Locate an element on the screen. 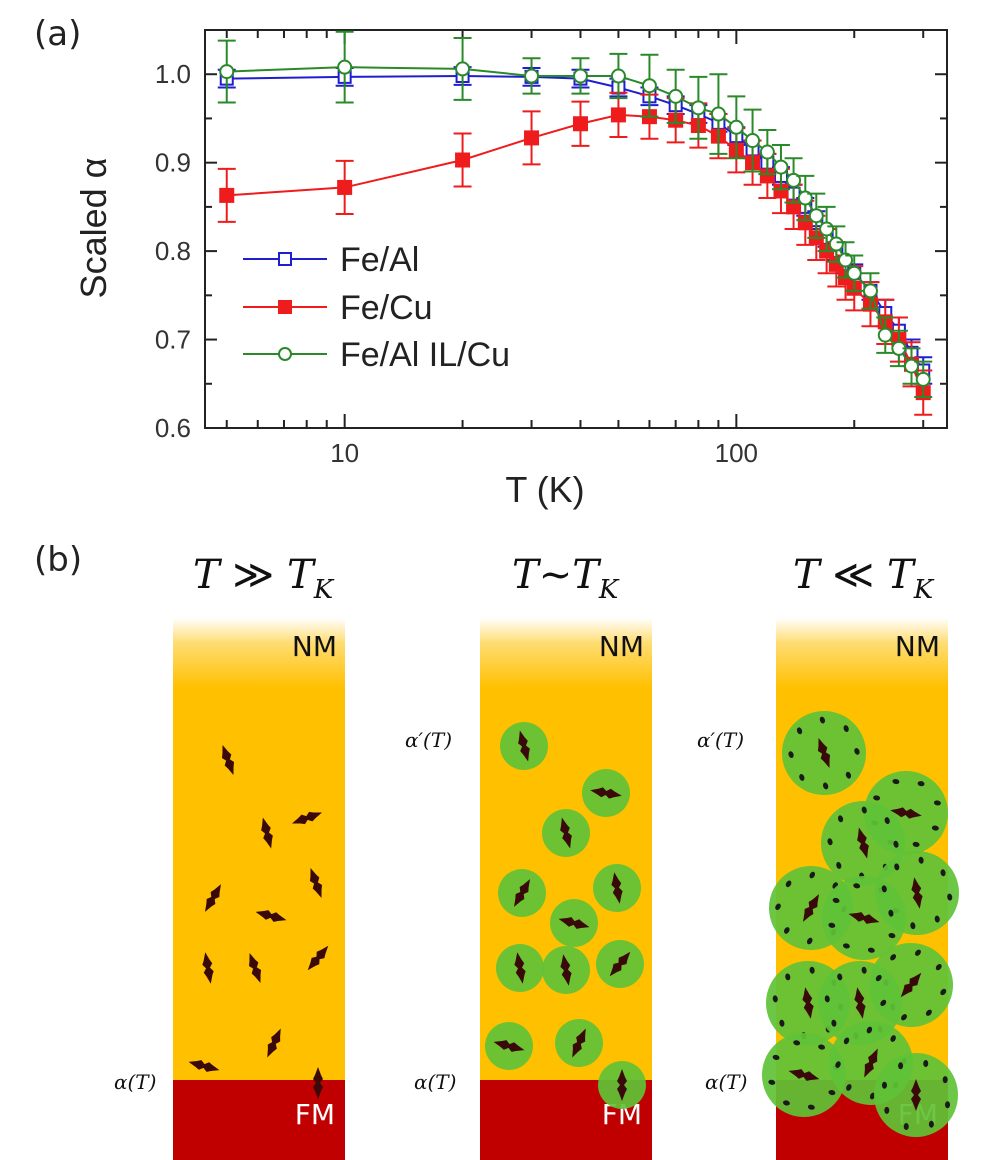 The width and height of the screenshot is (998, 1160). legend-marker is located at coordinates (285, 354).